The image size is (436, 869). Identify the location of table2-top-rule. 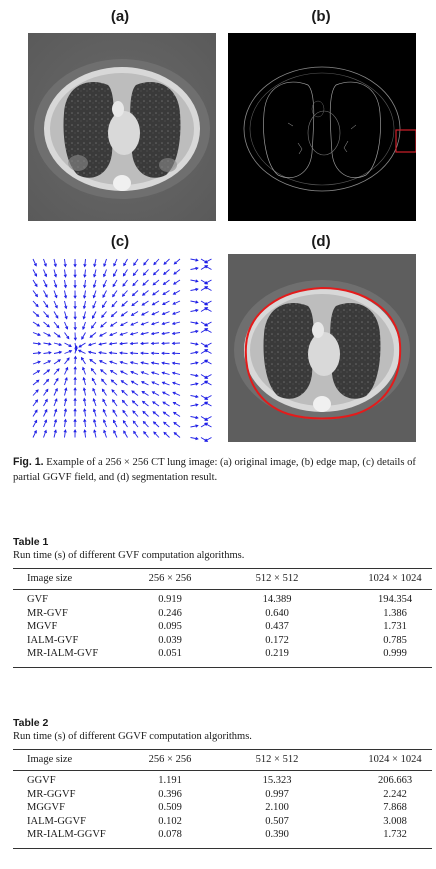
(222, 749).